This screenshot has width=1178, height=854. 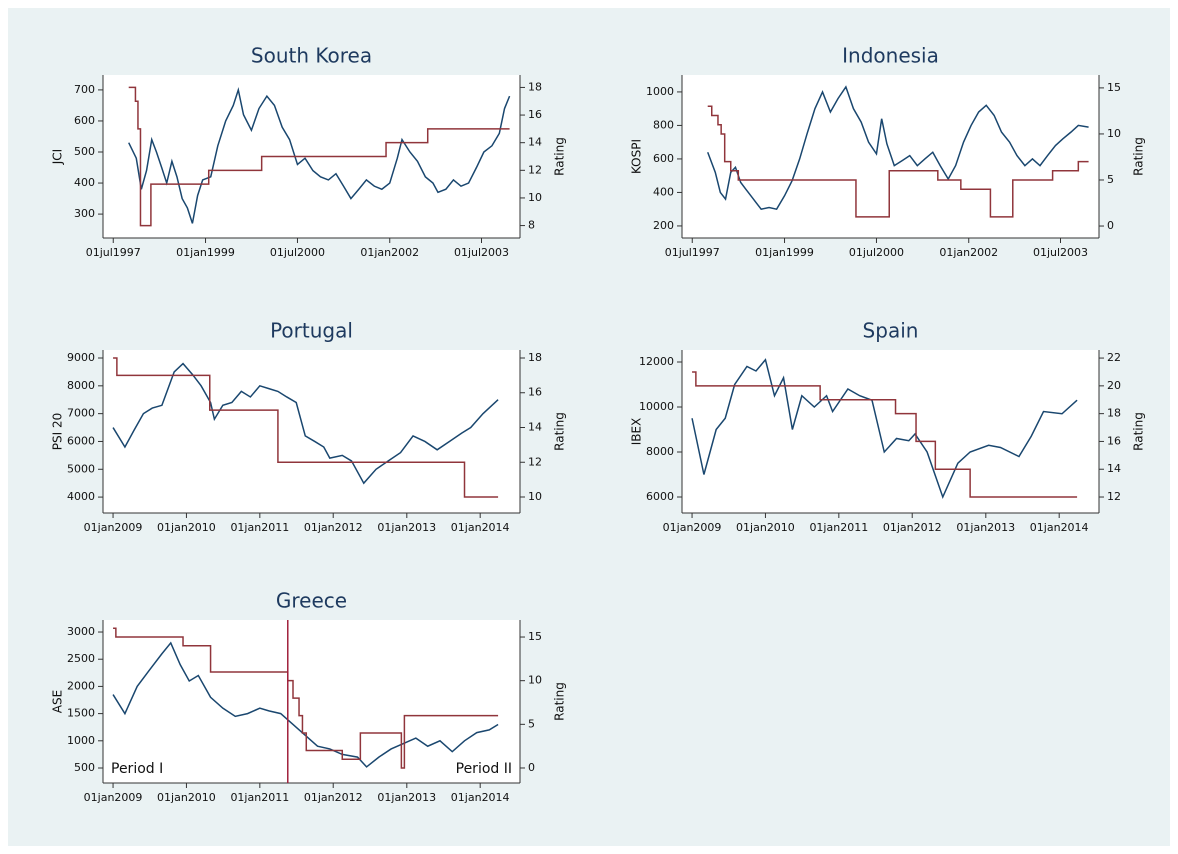 What do you see at coordinates (484, 769) in the screenshot?
I see `annotation: Period II` at bounding box center [484, 769].